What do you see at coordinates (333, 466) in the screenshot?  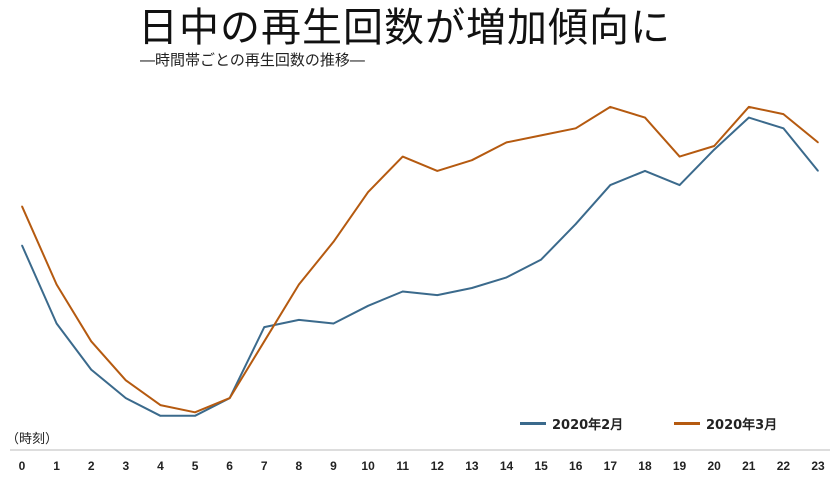 I see `x-tick-label: 9` at bounding box center [333, 466].